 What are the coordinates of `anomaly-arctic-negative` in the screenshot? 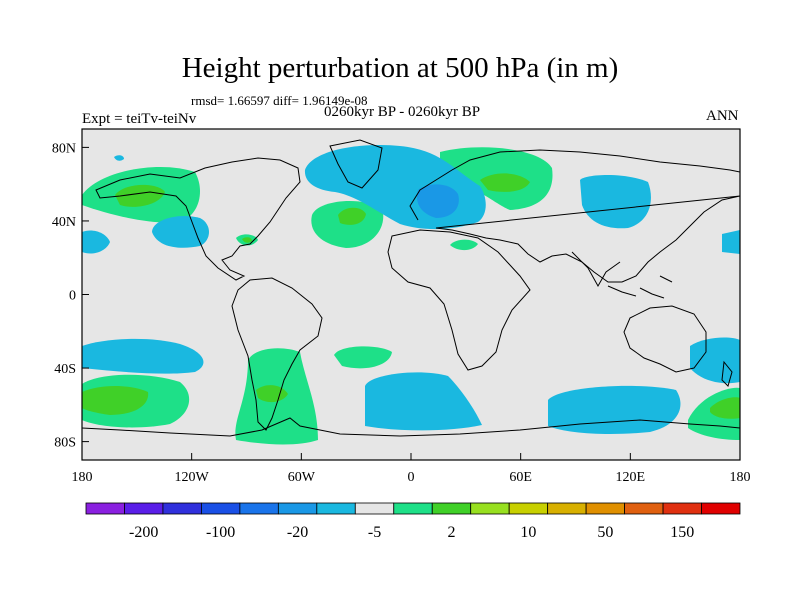 It's located at (119, 158).